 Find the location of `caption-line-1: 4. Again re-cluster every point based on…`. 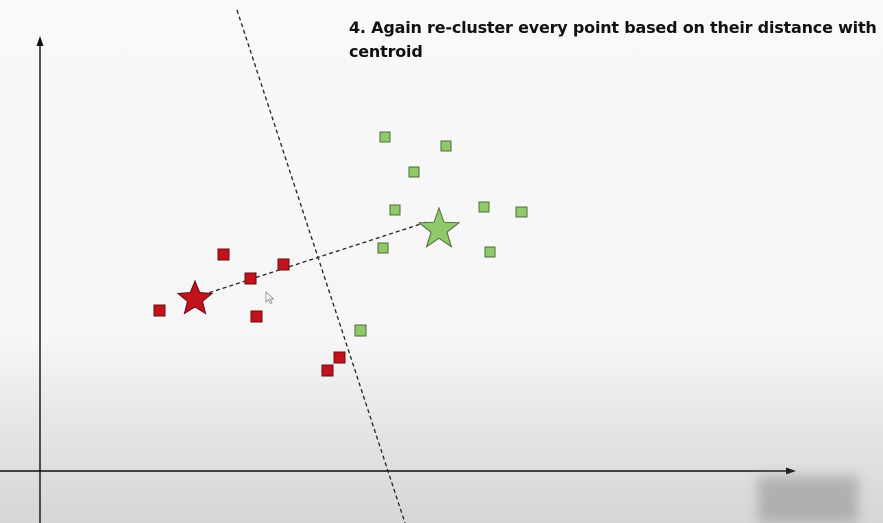

caption-line-1: 4. Again re-cluster every point based on… is located at coordinates (613, 27).